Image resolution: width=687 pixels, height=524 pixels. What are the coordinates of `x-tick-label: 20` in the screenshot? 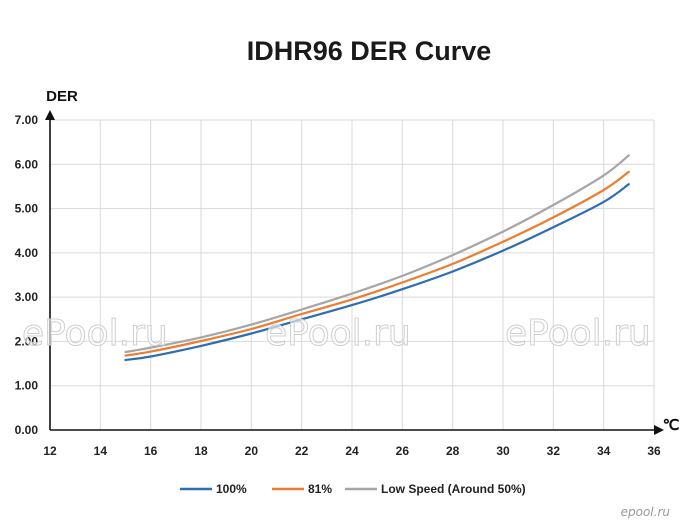 It's located at (252, 451).